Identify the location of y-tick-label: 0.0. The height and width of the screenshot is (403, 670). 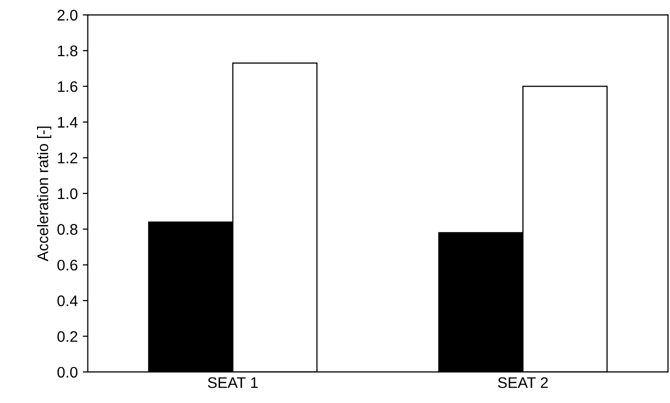
(67, 372).